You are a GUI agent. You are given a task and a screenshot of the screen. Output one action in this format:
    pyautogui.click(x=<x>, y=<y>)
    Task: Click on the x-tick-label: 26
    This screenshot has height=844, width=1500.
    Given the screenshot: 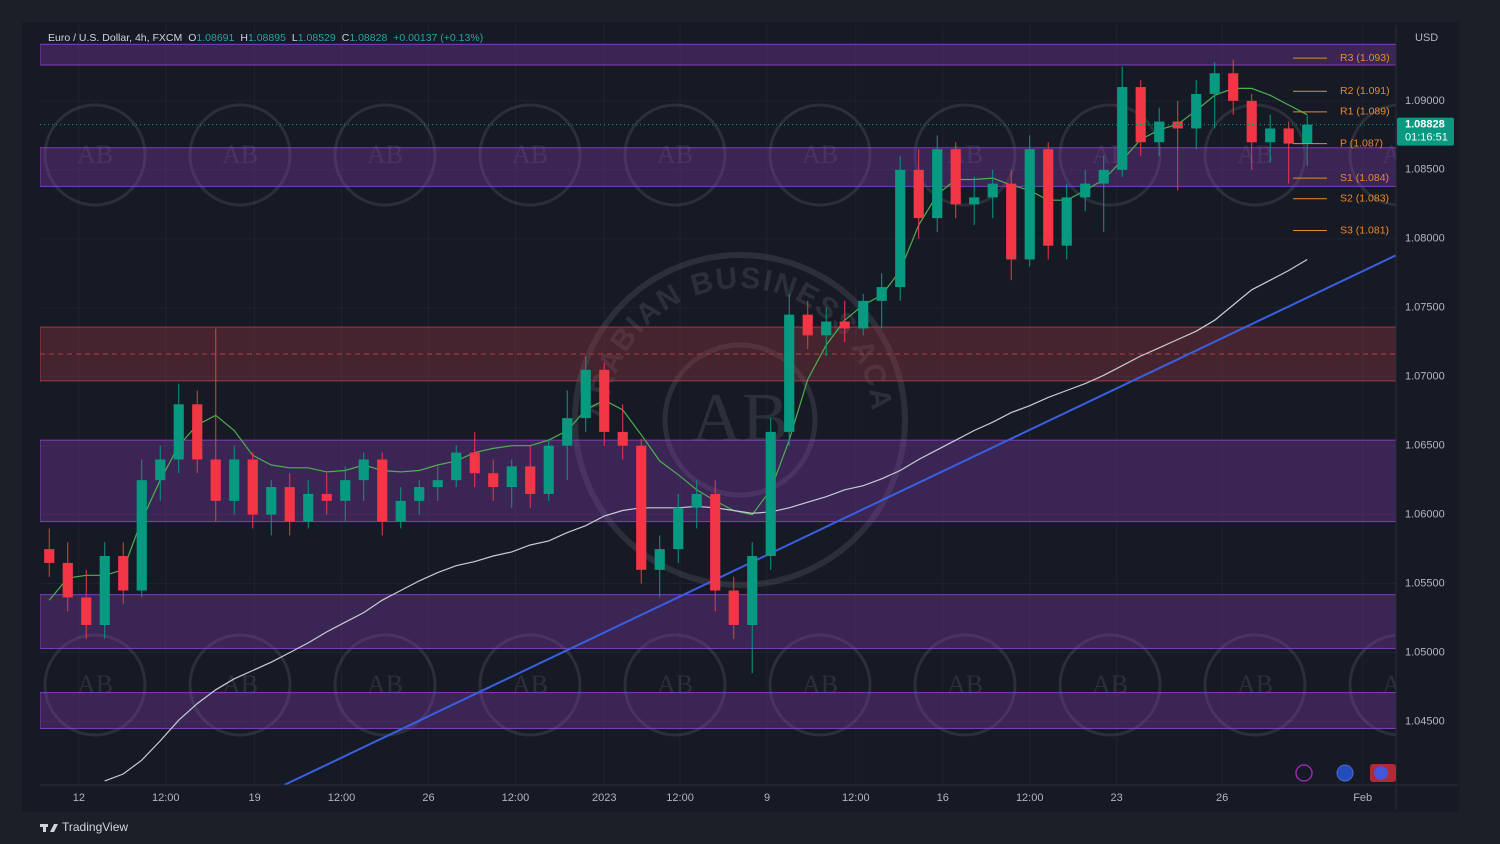 What is the action you would take?
    pyautogui.click(x=428, y=798)
    